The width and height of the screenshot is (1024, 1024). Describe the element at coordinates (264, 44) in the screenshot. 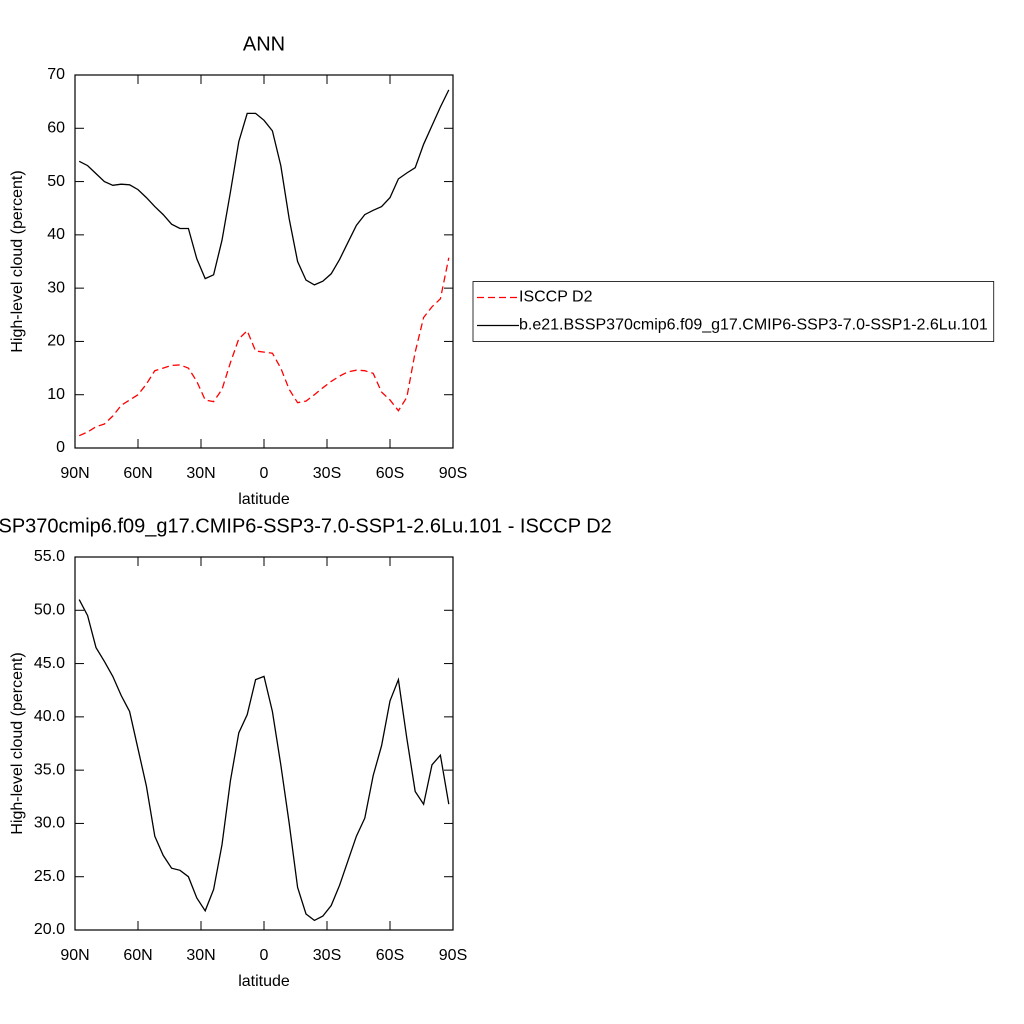

I see `chart-title: ANN` at that location.